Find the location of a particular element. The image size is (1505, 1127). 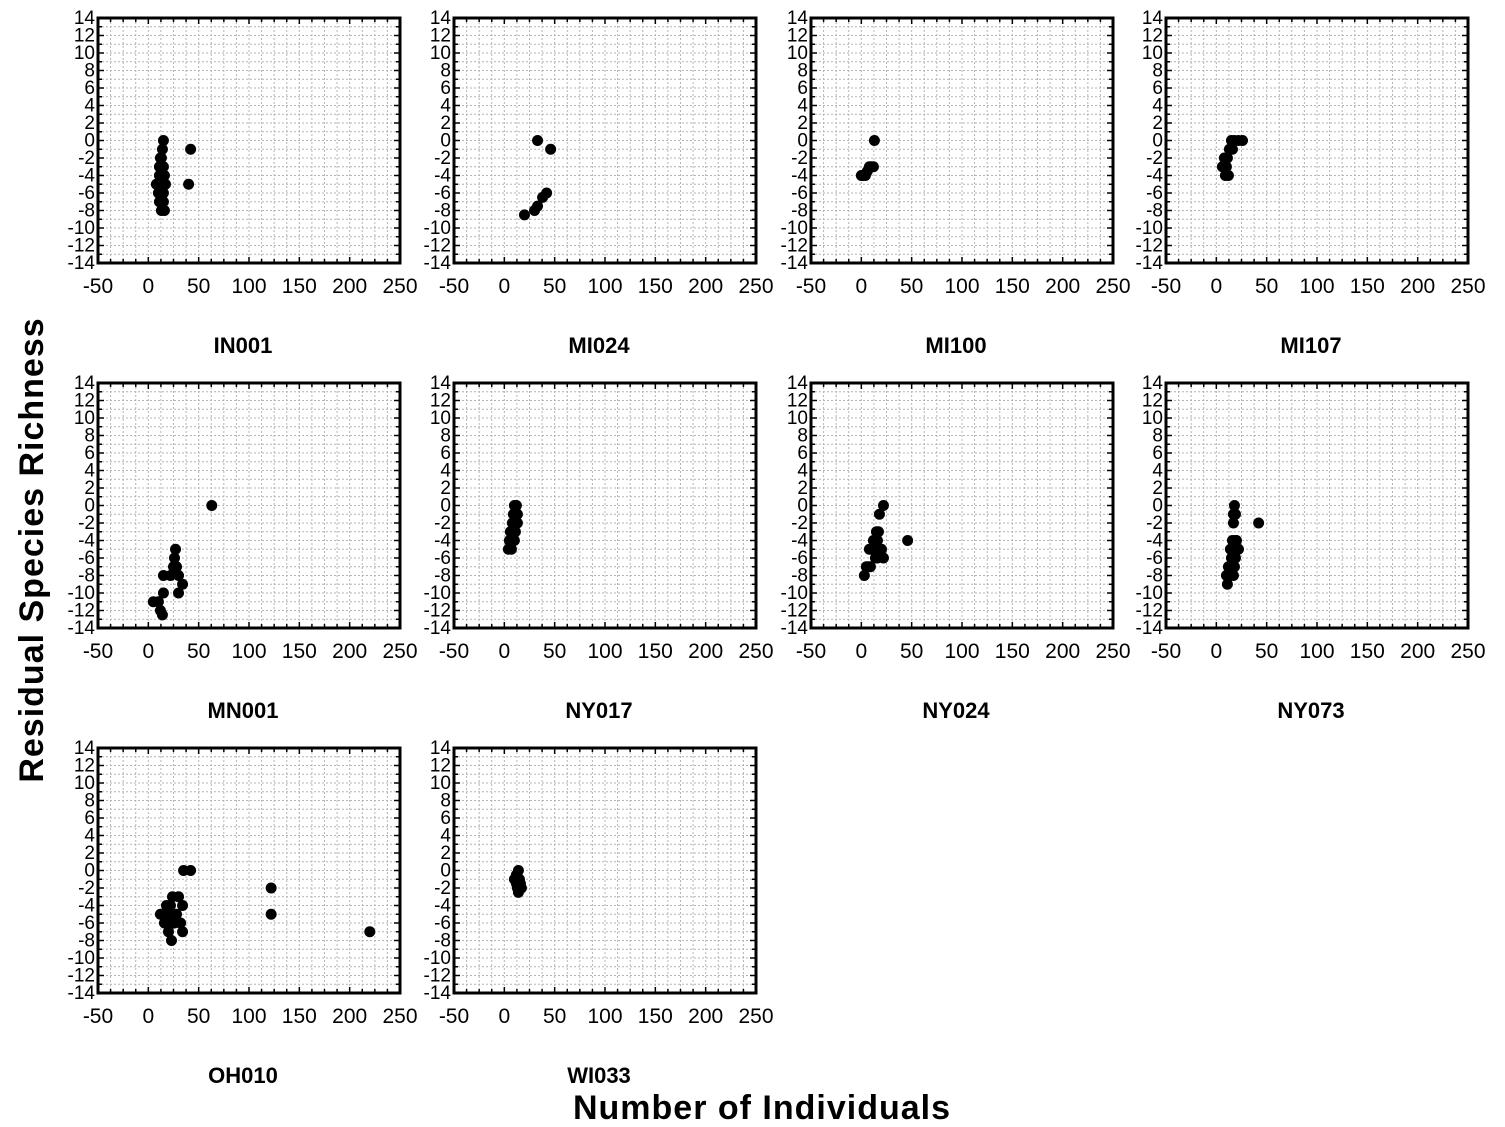

y-tick-label: 8 is located at coordinates (802, 71).